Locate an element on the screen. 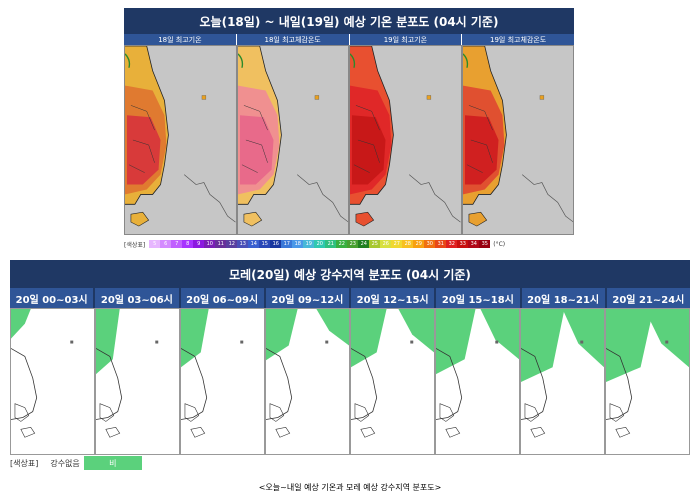 This screenshot has width=700, height=496. legend-swatch: 11 is located at coordinates (221, 244).